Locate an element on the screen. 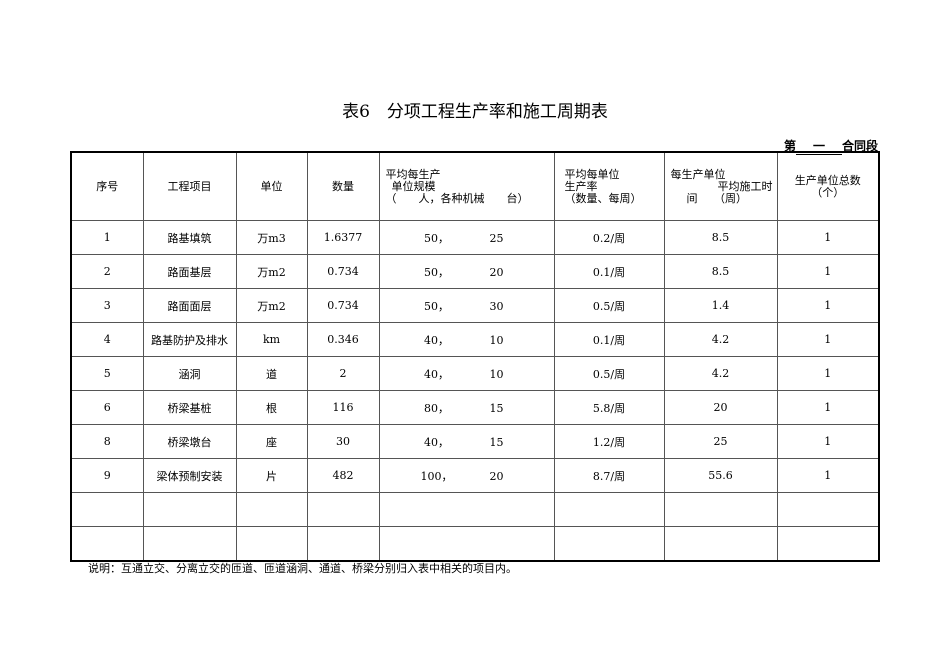 The height and width of the screenshot is (672, 950). cell-pair: 50， 20 is located at coordinates (466, 271).